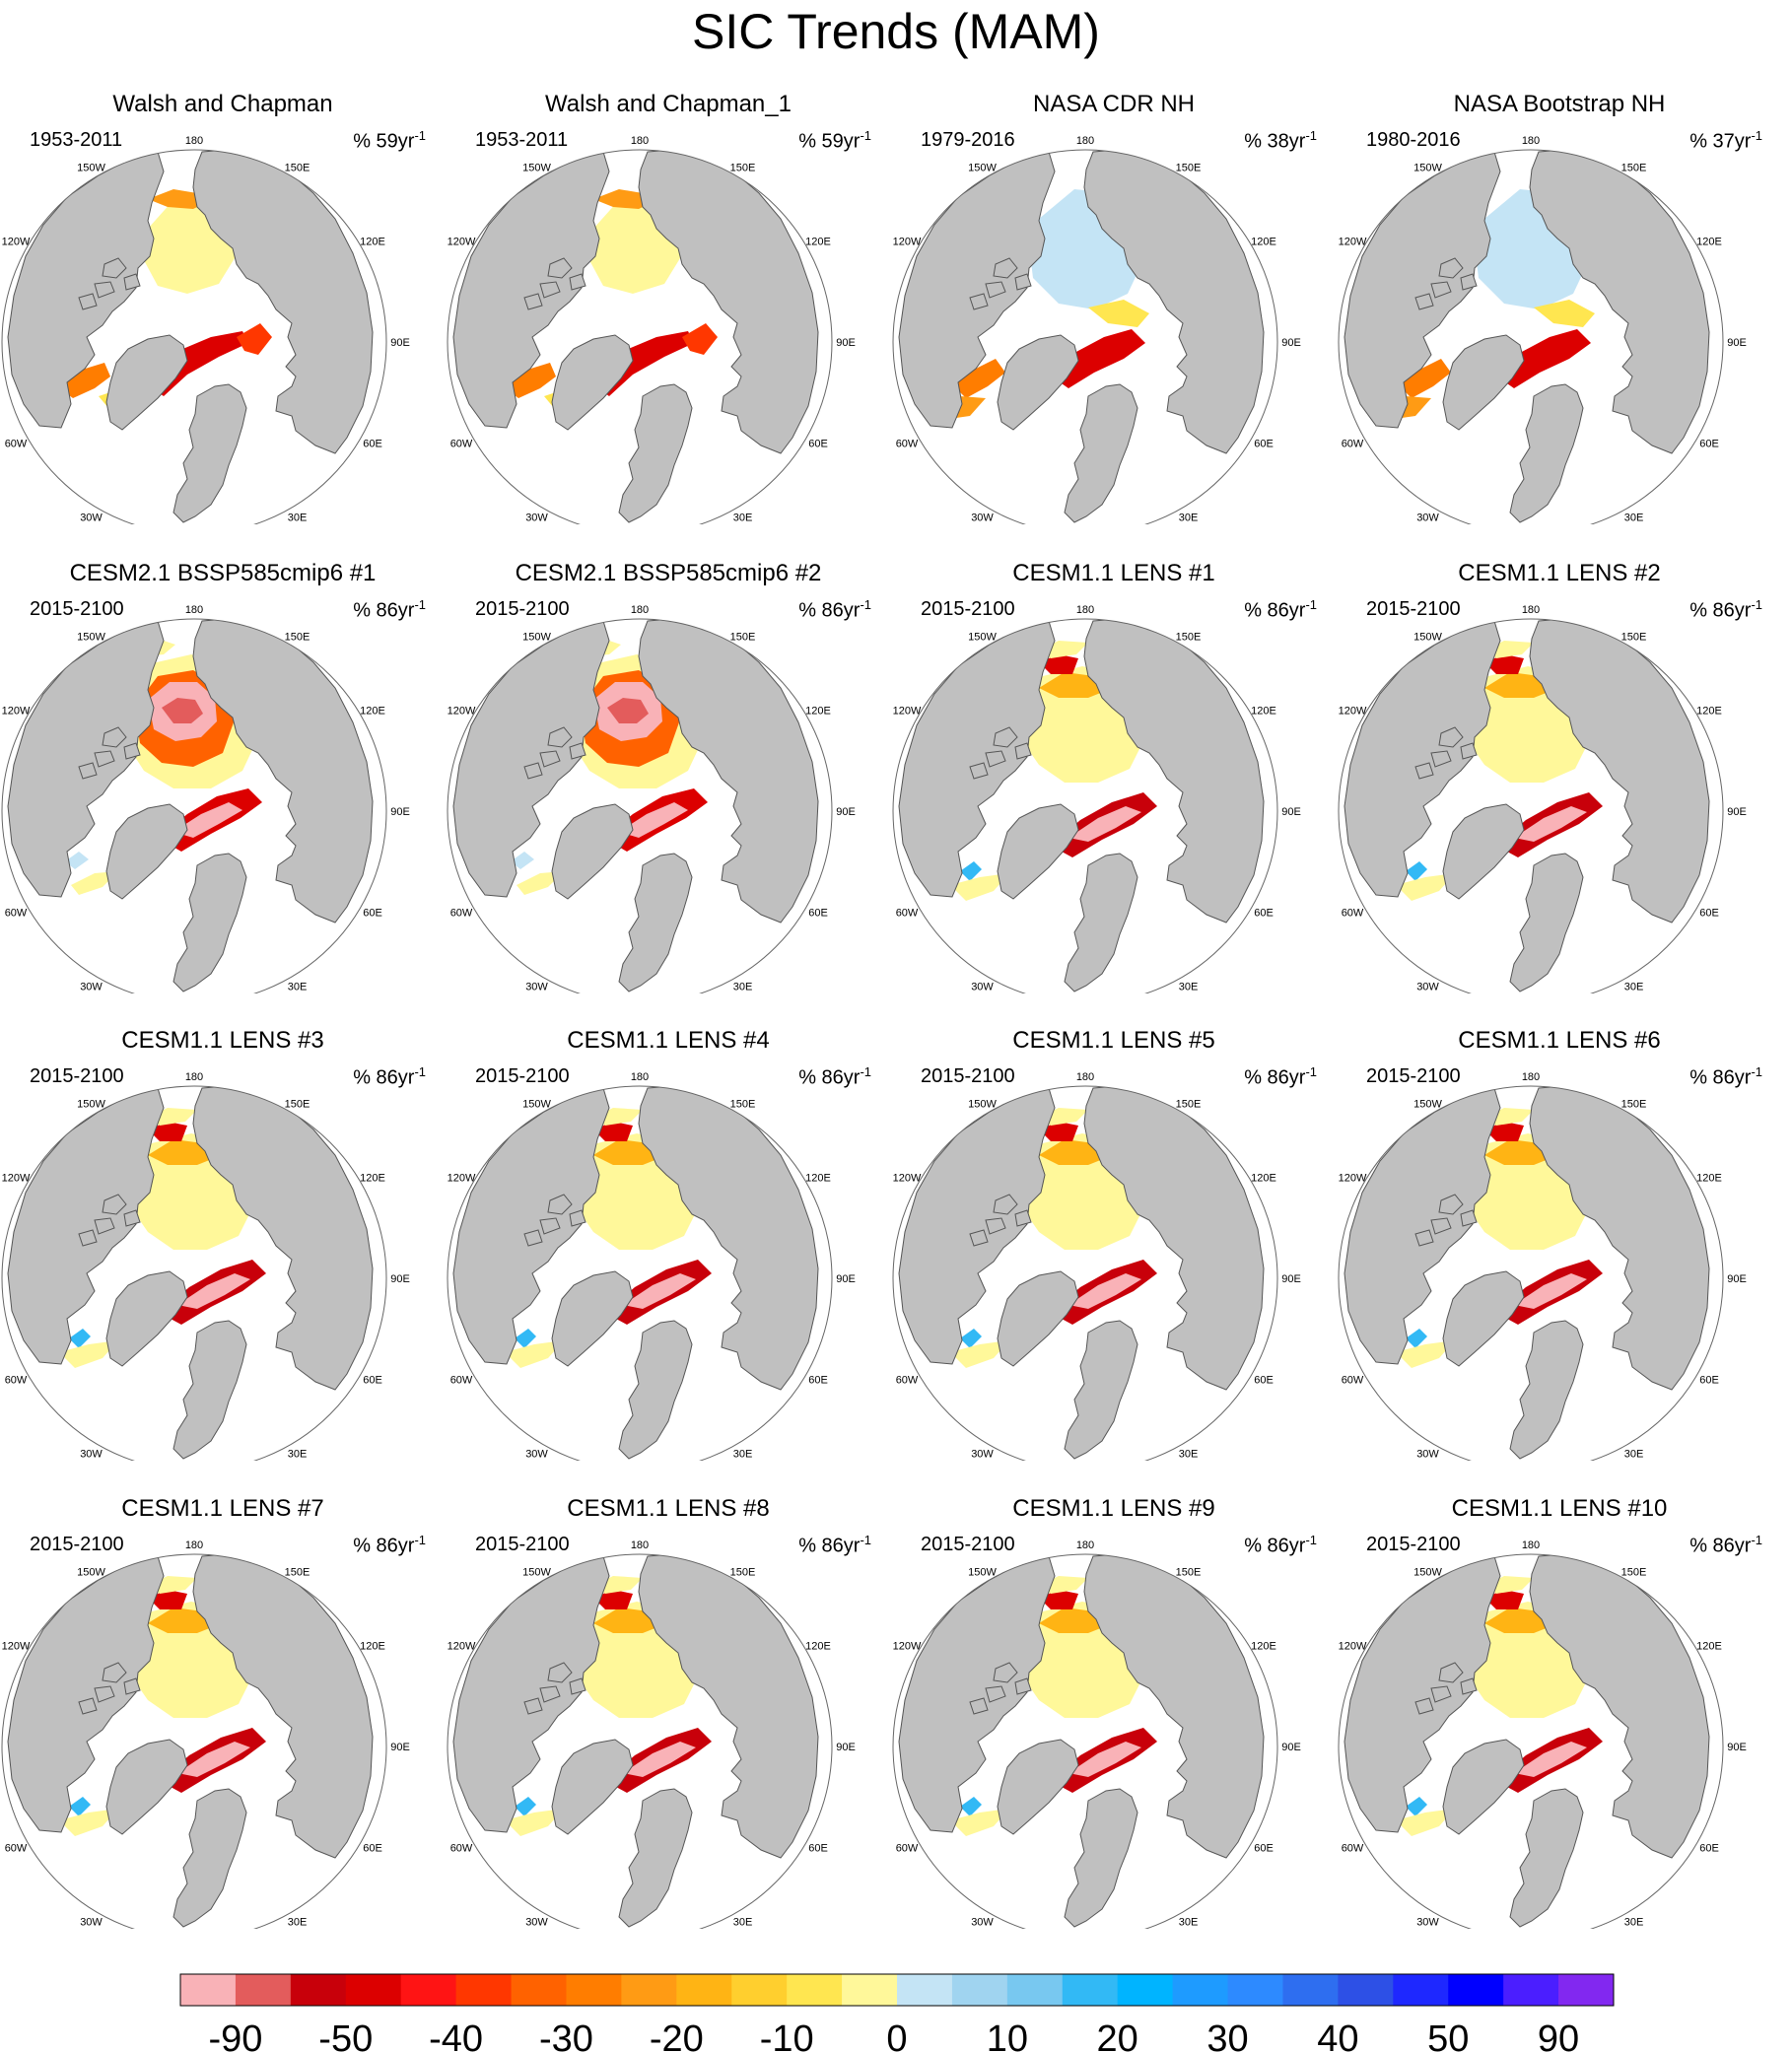 This screenshot has height=2052, width=1792. What do you see at coordinates (345, 2035) in the screenshot?
I see `colorbar-label: -50` at bounding box center [345, 2035].